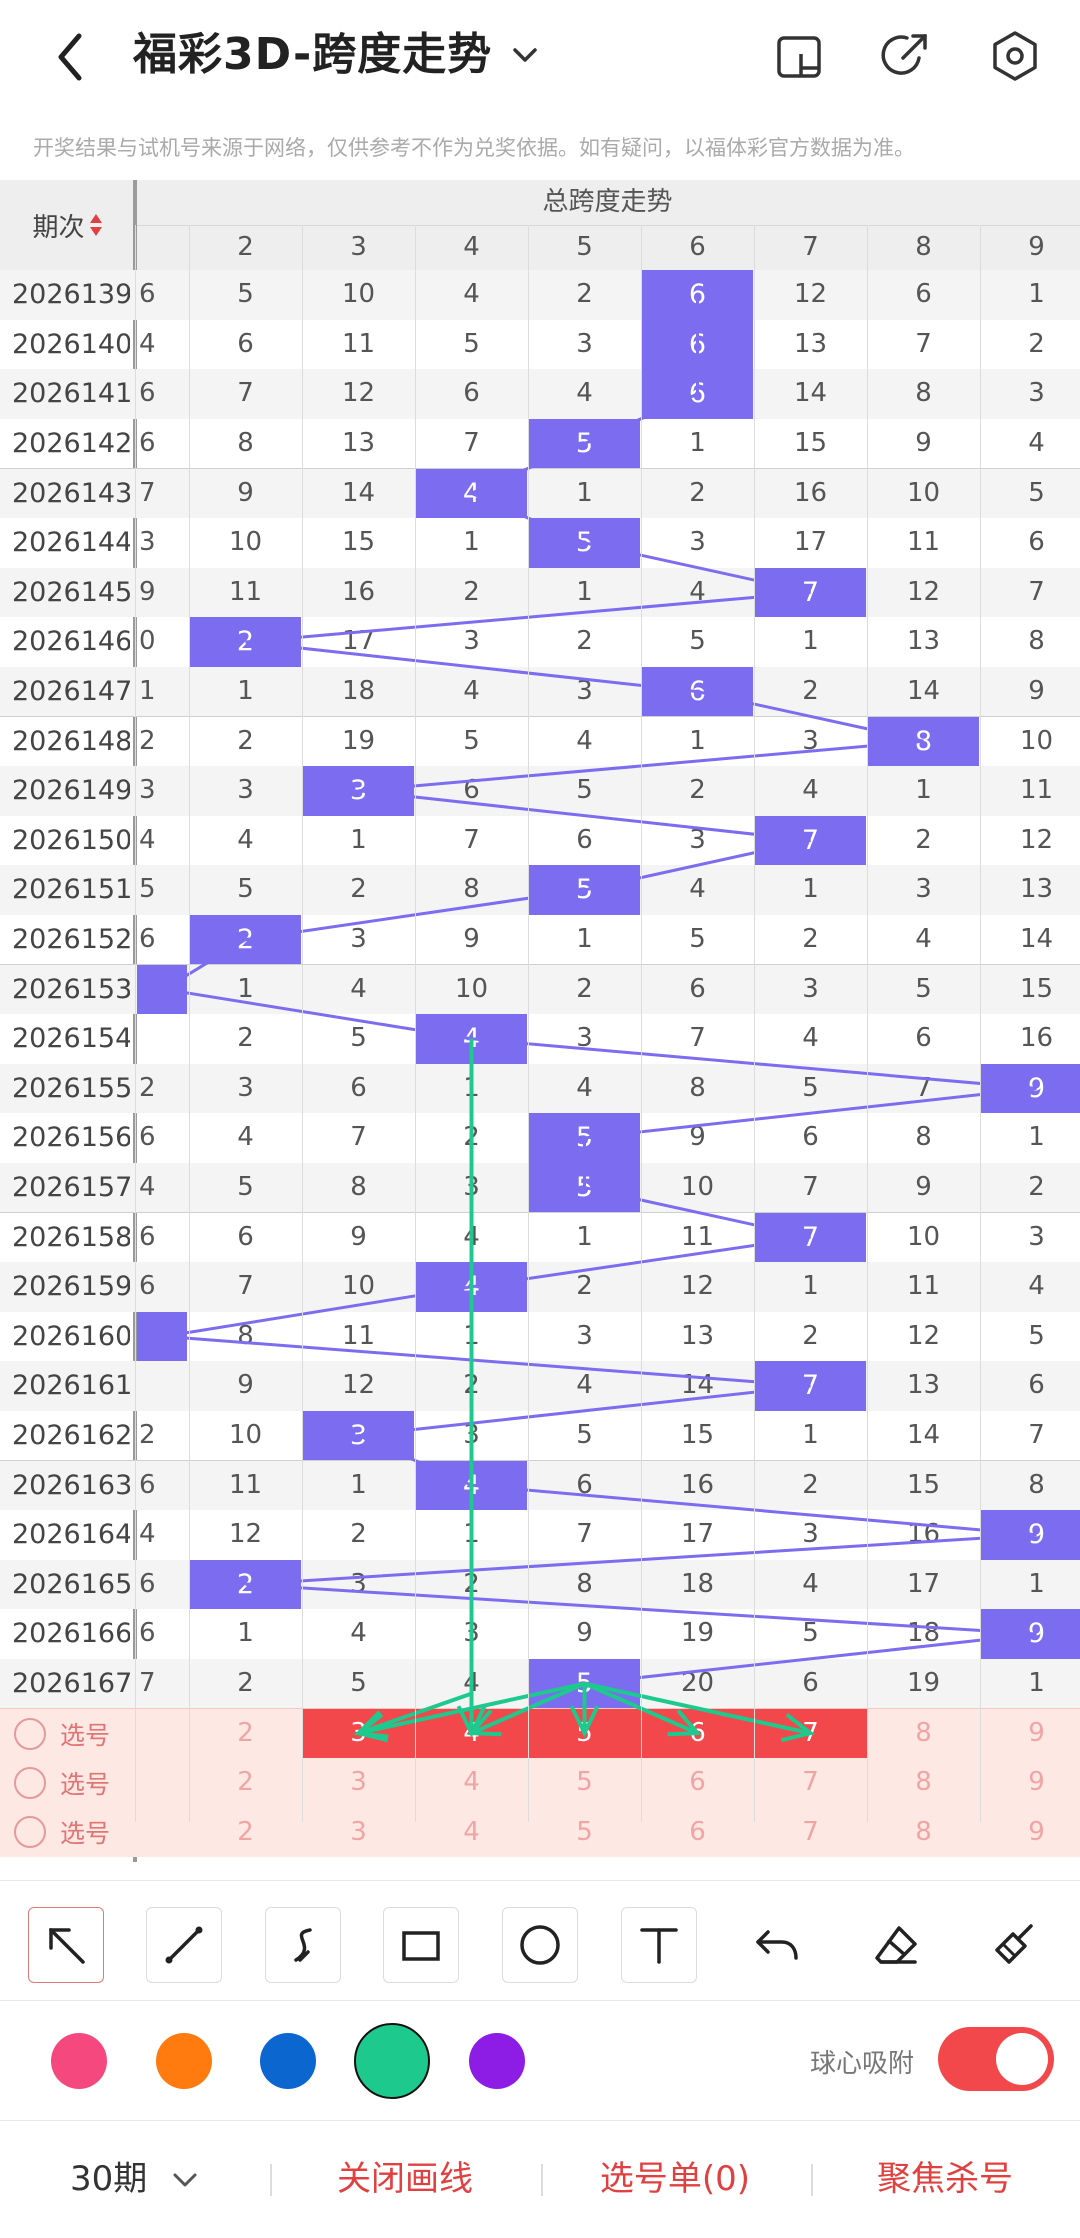 The width and height of the screenshot is (1080, 2238). I want to click on share-icon, so click(905, 56).